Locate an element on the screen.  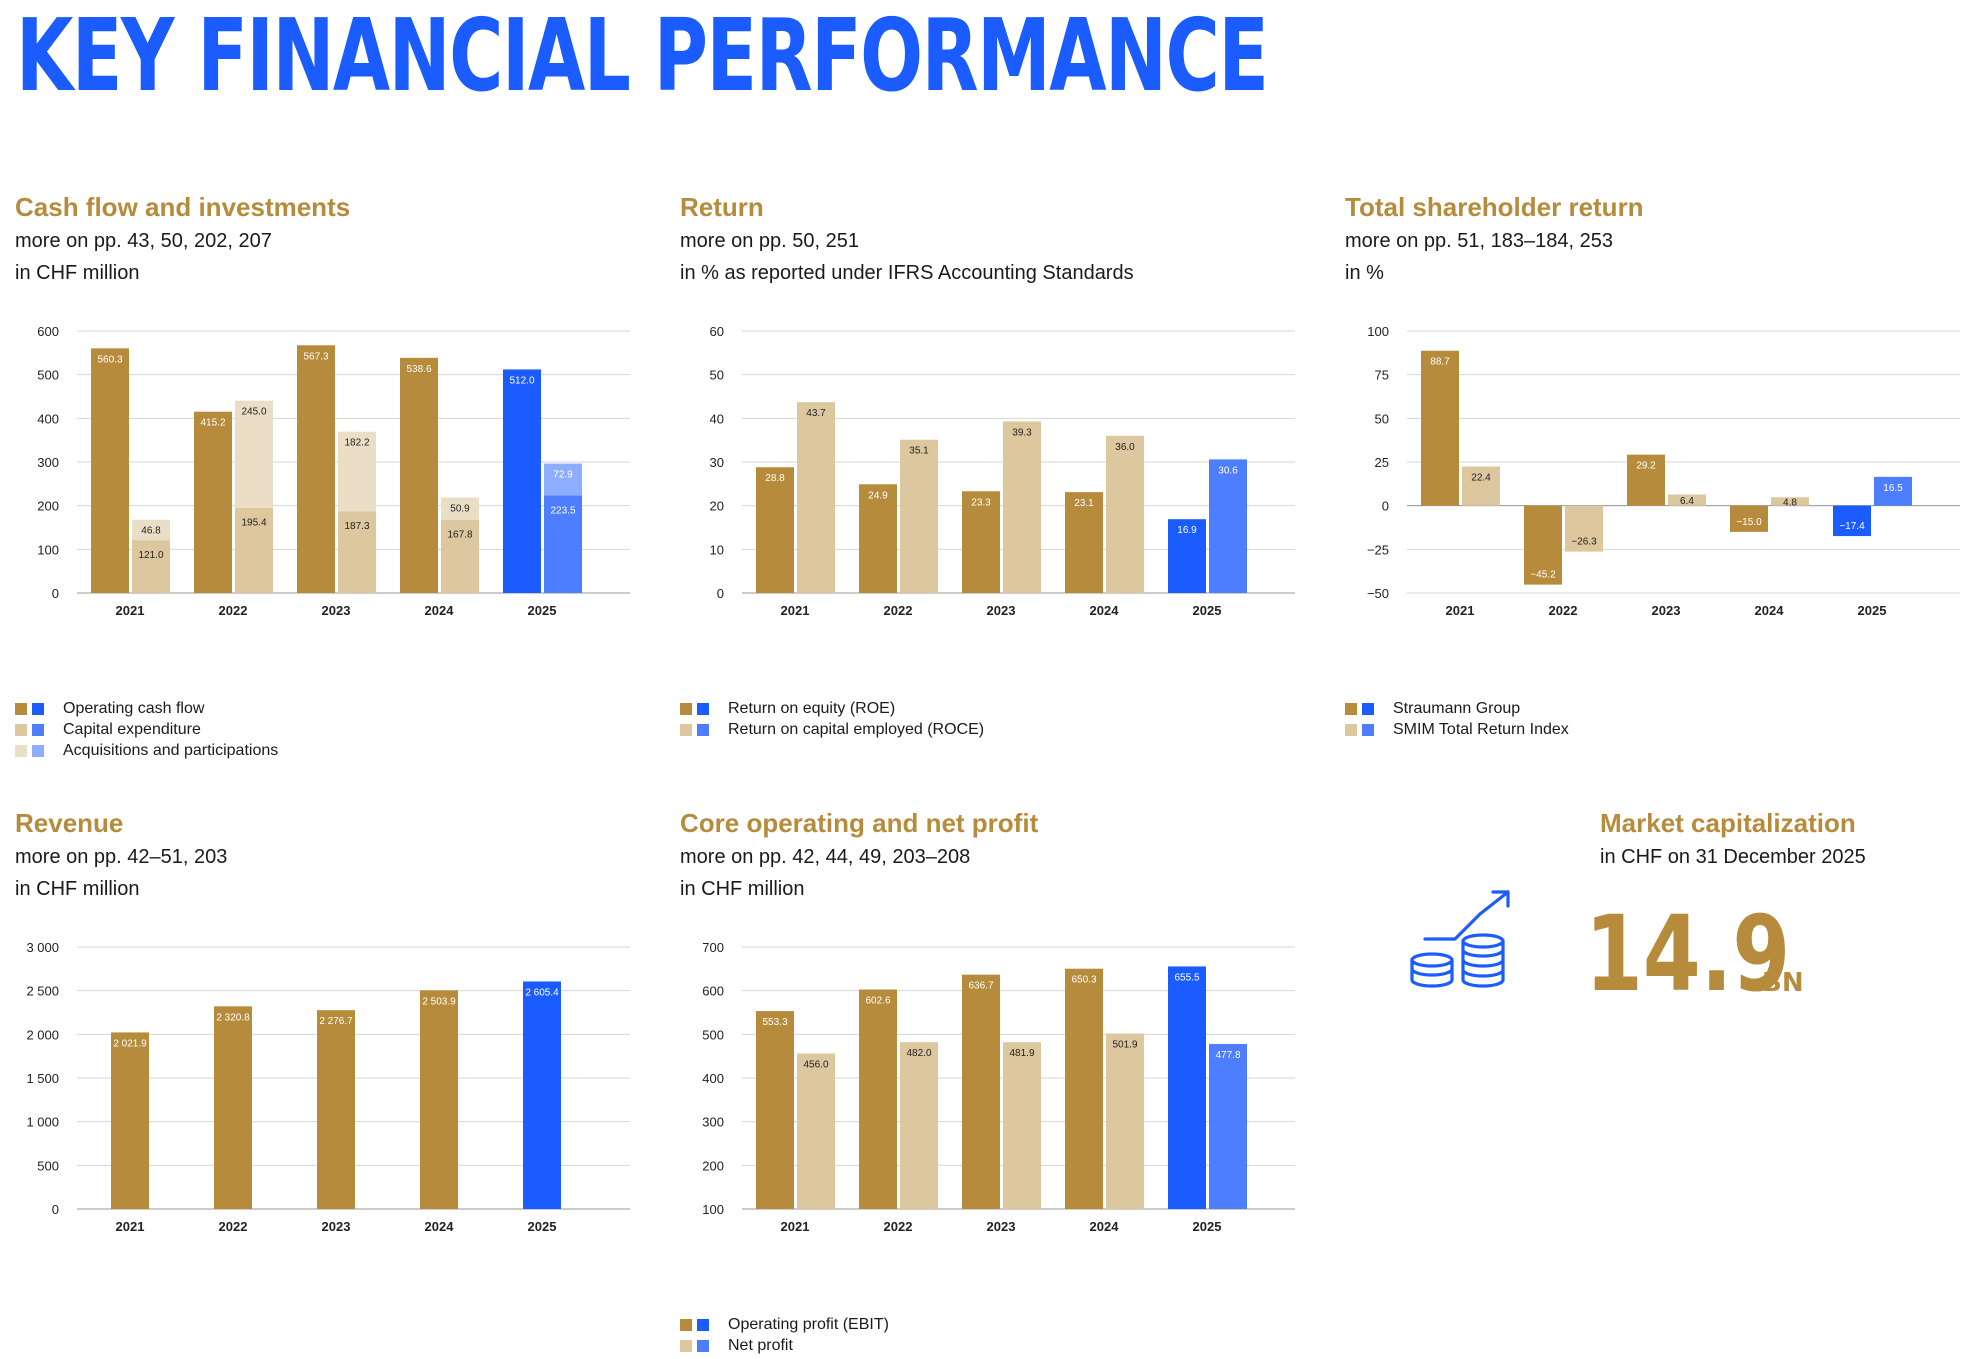
panel-title: Return is located at coordinates (722, 207).